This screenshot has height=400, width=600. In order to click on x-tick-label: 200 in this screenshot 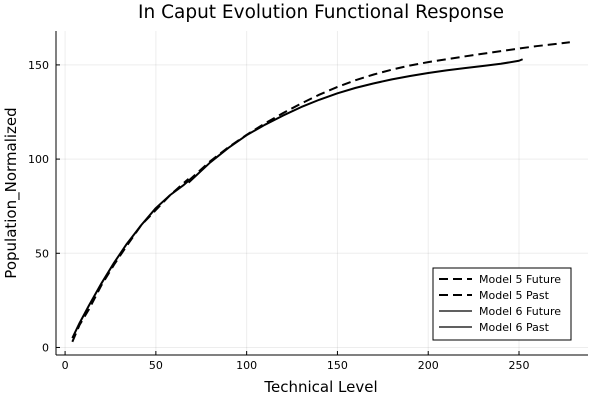, I will do `click(428, 365)`.